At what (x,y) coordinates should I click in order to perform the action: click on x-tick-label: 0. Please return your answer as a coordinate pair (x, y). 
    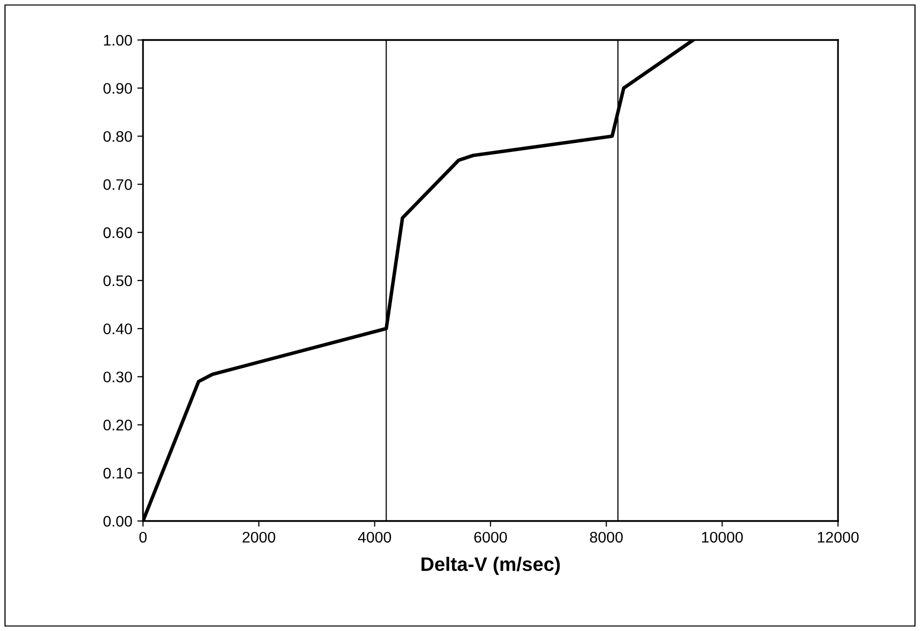
    Looking at the image, I should click on (143, 537).